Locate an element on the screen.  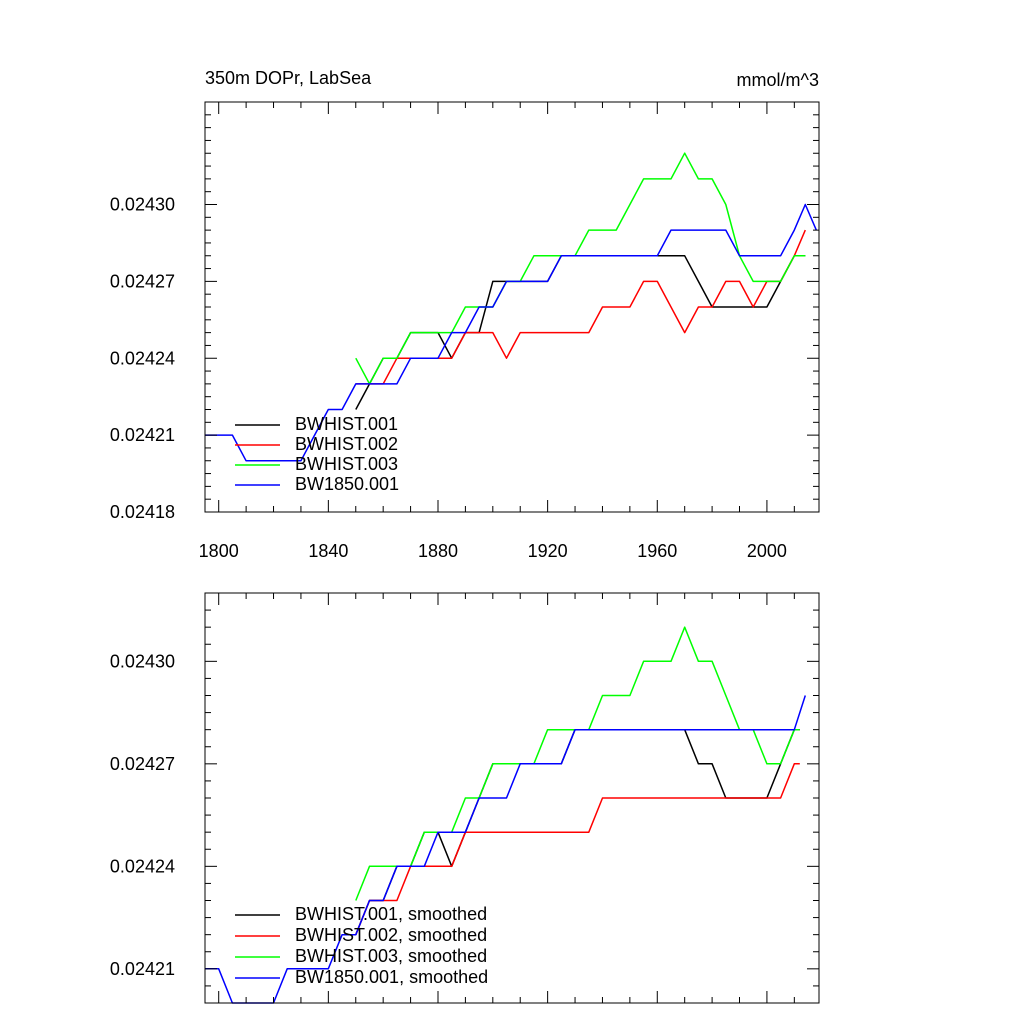
x-tick-label: 1920 is located at coordinates (548, 551).